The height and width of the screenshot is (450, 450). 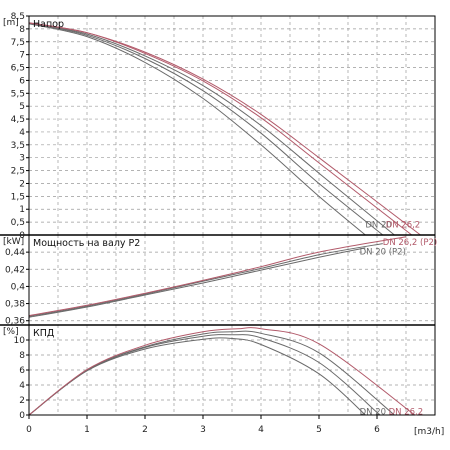 What do you see at coordinates (373, 412) in the screenshot?
I see `curve-label-efficiency-0: DN 20` at bounding box center [373, 412].